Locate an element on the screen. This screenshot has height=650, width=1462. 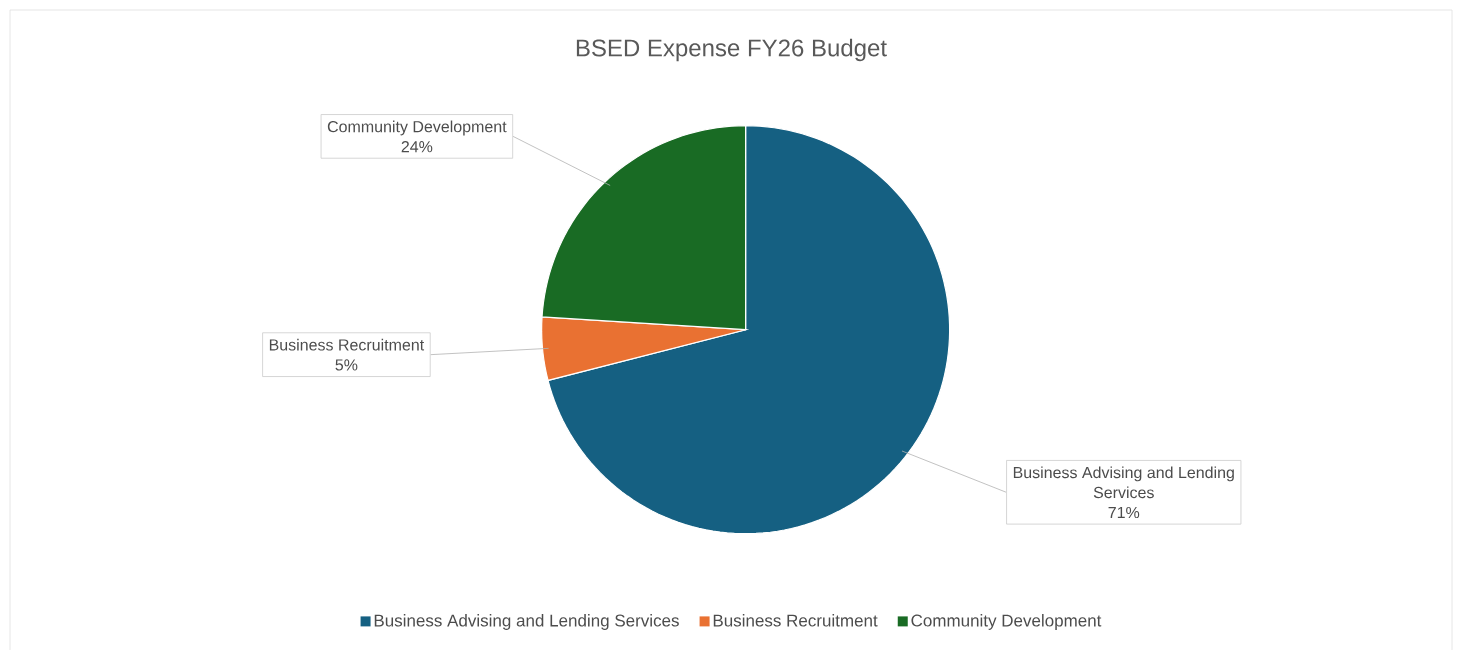
slice-label: Community Development is located at coordinates (417, 128).